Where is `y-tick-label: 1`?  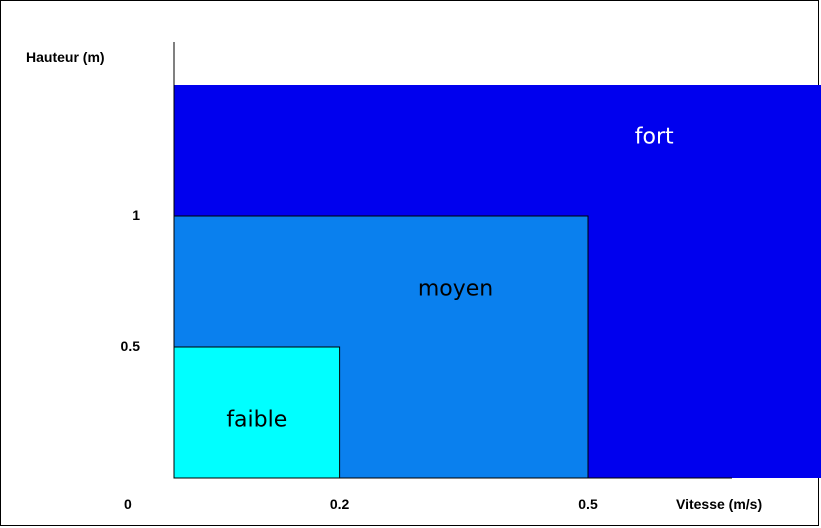 y-tick-label: 1 is located at coordinates (136, 215).